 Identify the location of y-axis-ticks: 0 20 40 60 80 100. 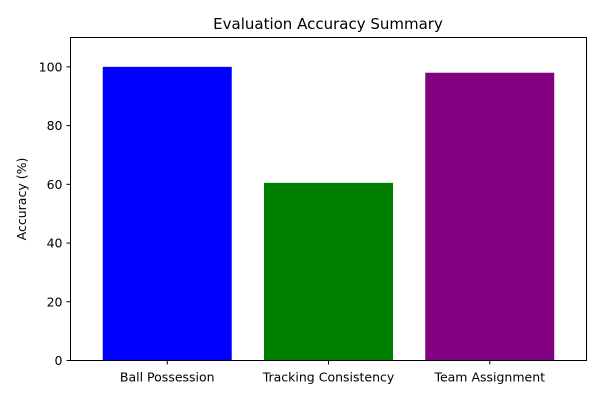
(55, 213).